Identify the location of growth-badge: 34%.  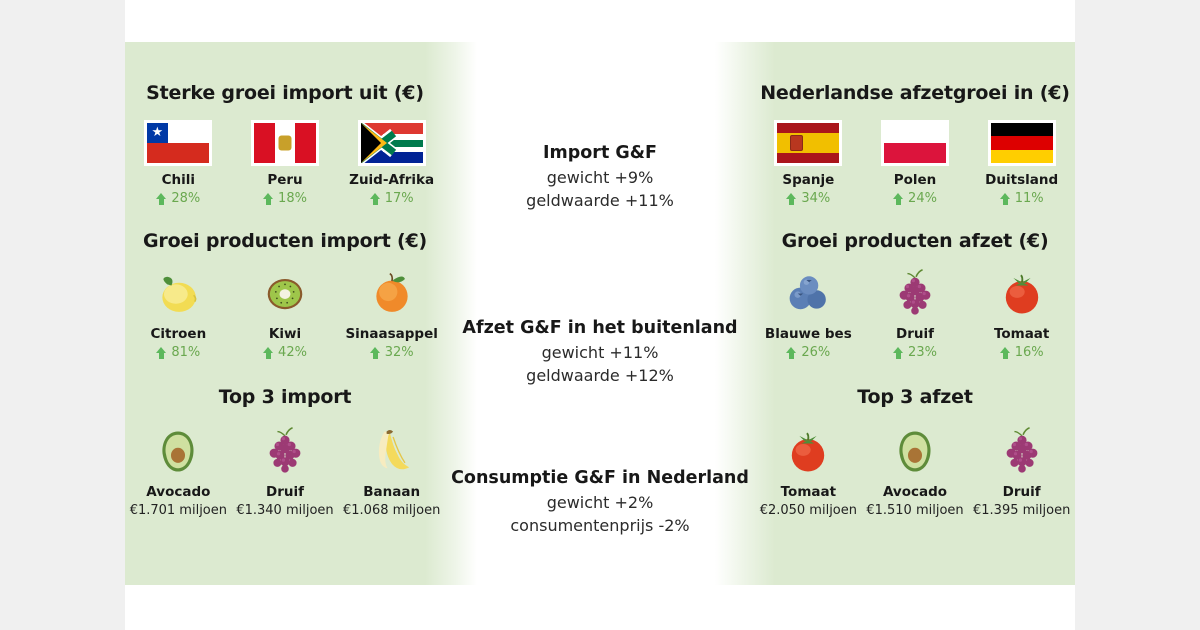
(808, 198).